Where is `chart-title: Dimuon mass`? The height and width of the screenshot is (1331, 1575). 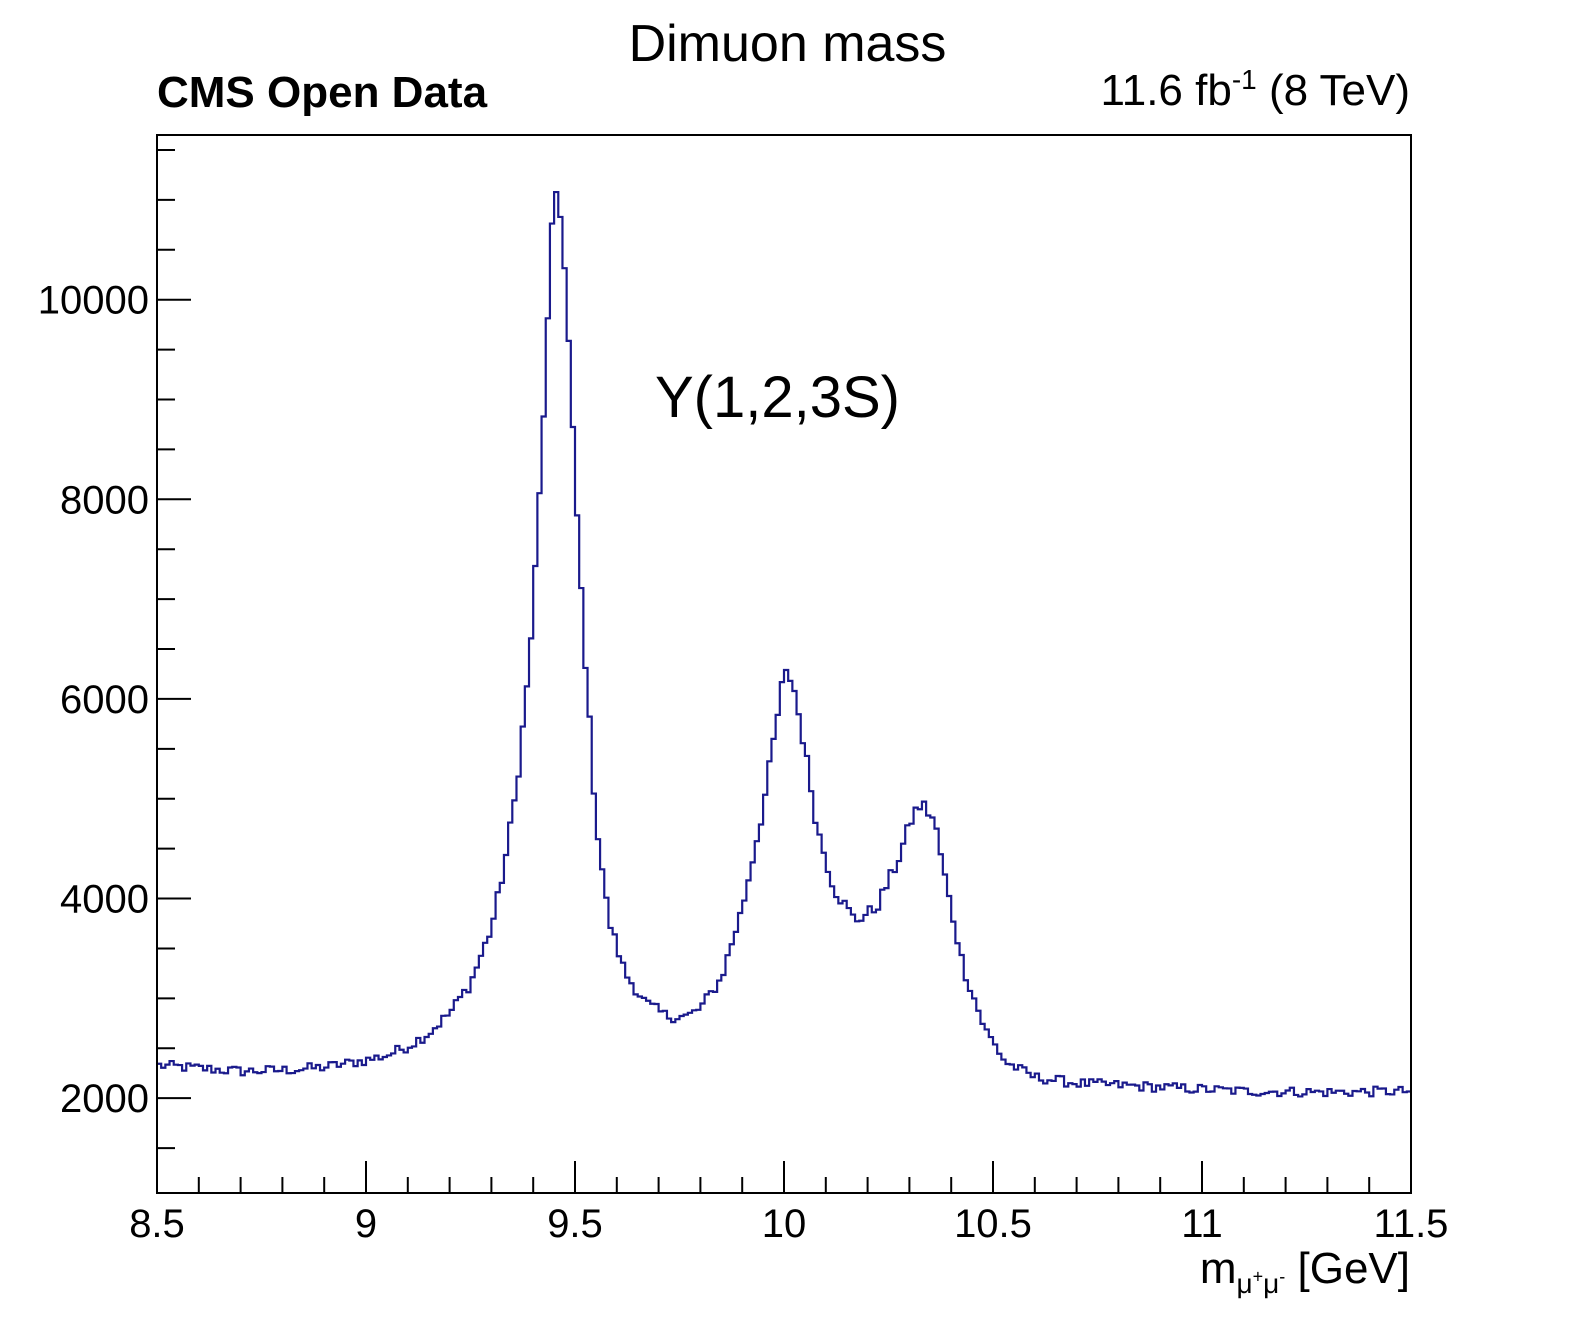
chart-title: Dimuon mass is located at coordinates (787, 44).